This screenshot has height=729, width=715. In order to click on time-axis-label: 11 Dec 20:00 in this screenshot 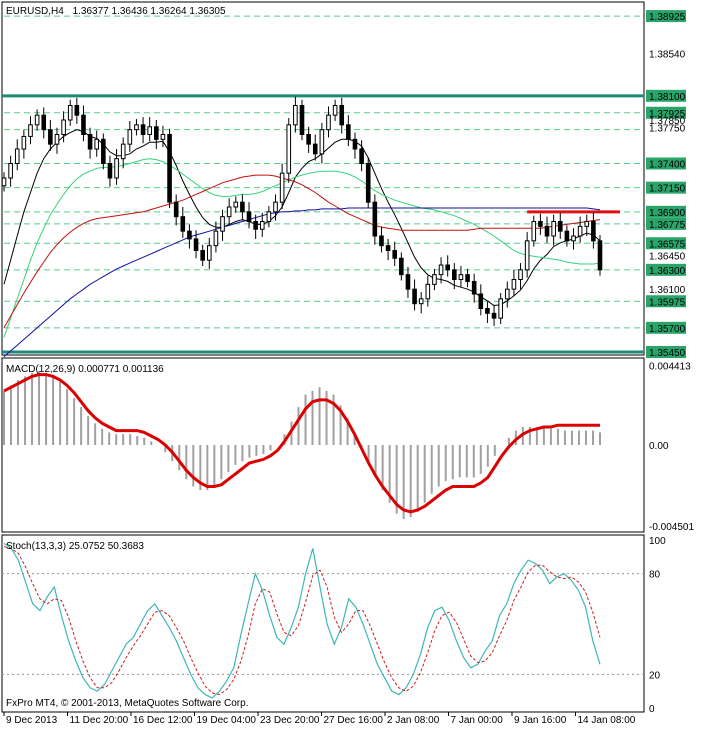, I will do `click(99, 720)`.